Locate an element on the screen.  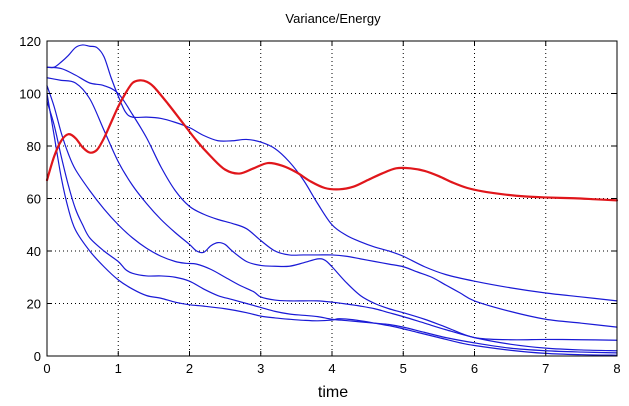
y-tick-label: 100 is located at coordinates (30, 94).